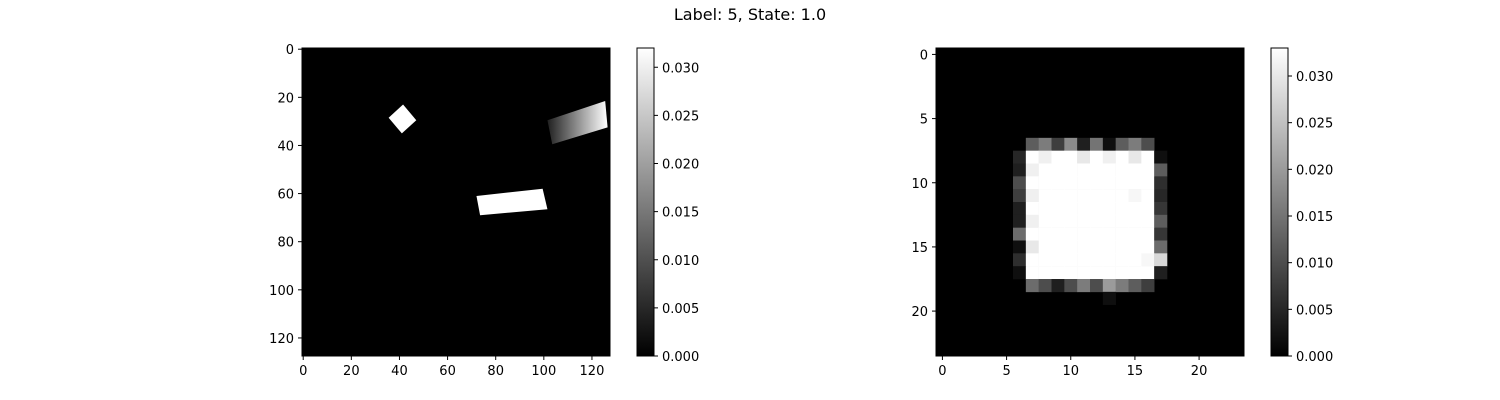 The width and height of the screenshot is (1500, 400). I want to click on heatmap-shape-wide-bar, so click(512, 202).